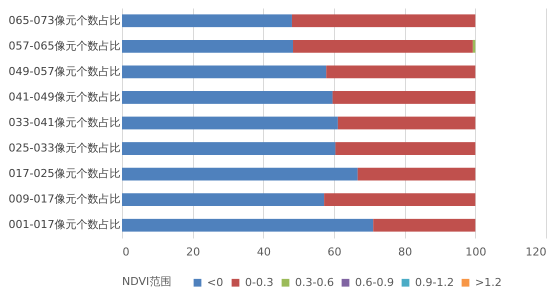 The height and width of the screenshot is (296, 554). What do you see at coordinates (64, 20) in the screenshot?
I see `y-tick-label: 065-073像元个数占比` at bounding box center [64, 20].